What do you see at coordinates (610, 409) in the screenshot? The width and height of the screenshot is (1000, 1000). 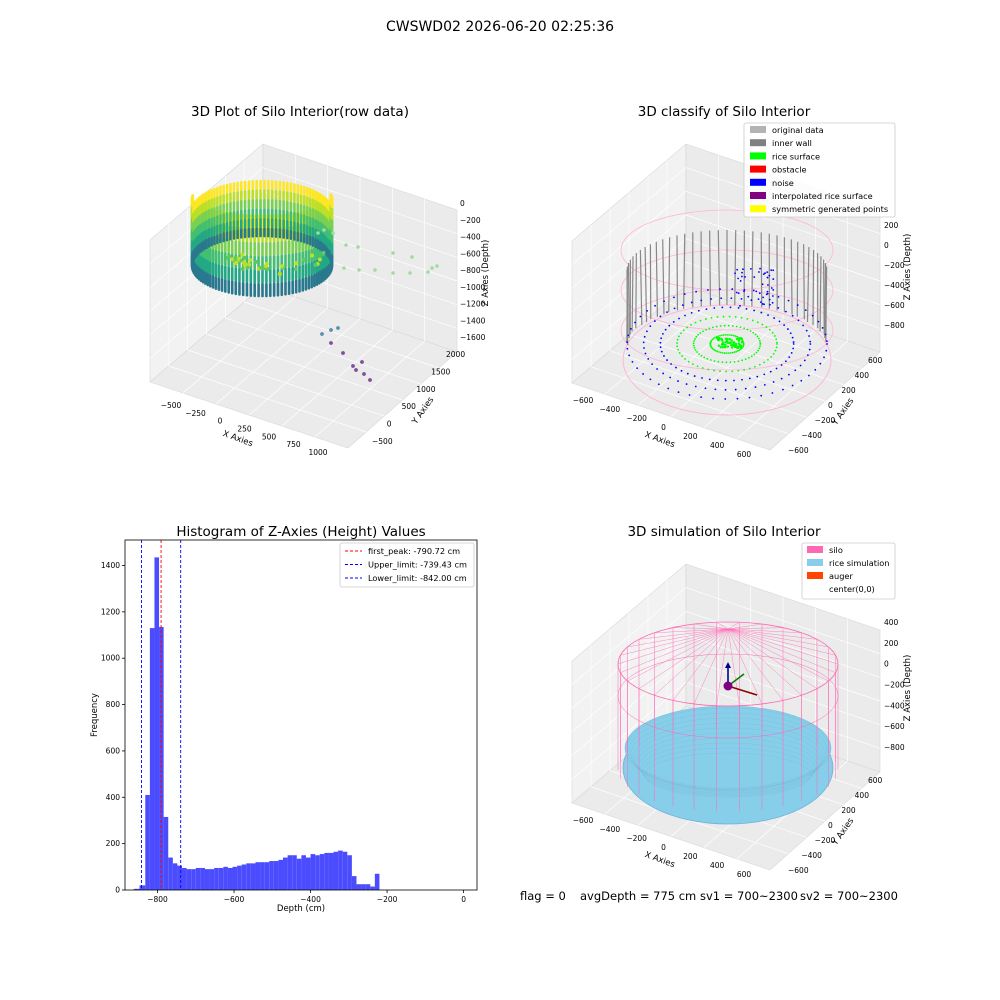 I see `classify-3d-x-tick: −400` at bounding box center [610, 409].